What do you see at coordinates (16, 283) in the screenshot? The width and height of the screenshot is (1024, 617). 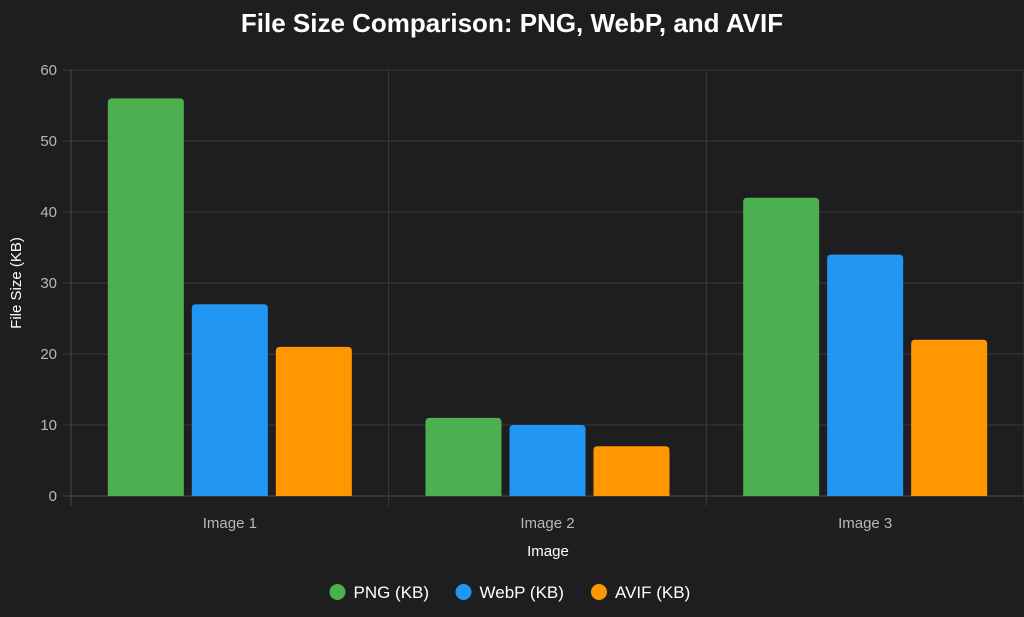 I see `y-axis-title: File Size (KB)` at bounding box center [16, 283].